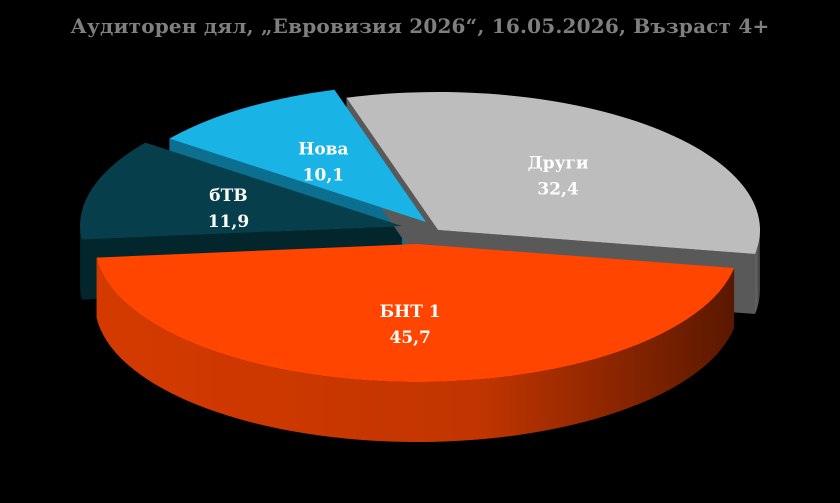  I want to click on slice-side-бтв, so click(81, 263).